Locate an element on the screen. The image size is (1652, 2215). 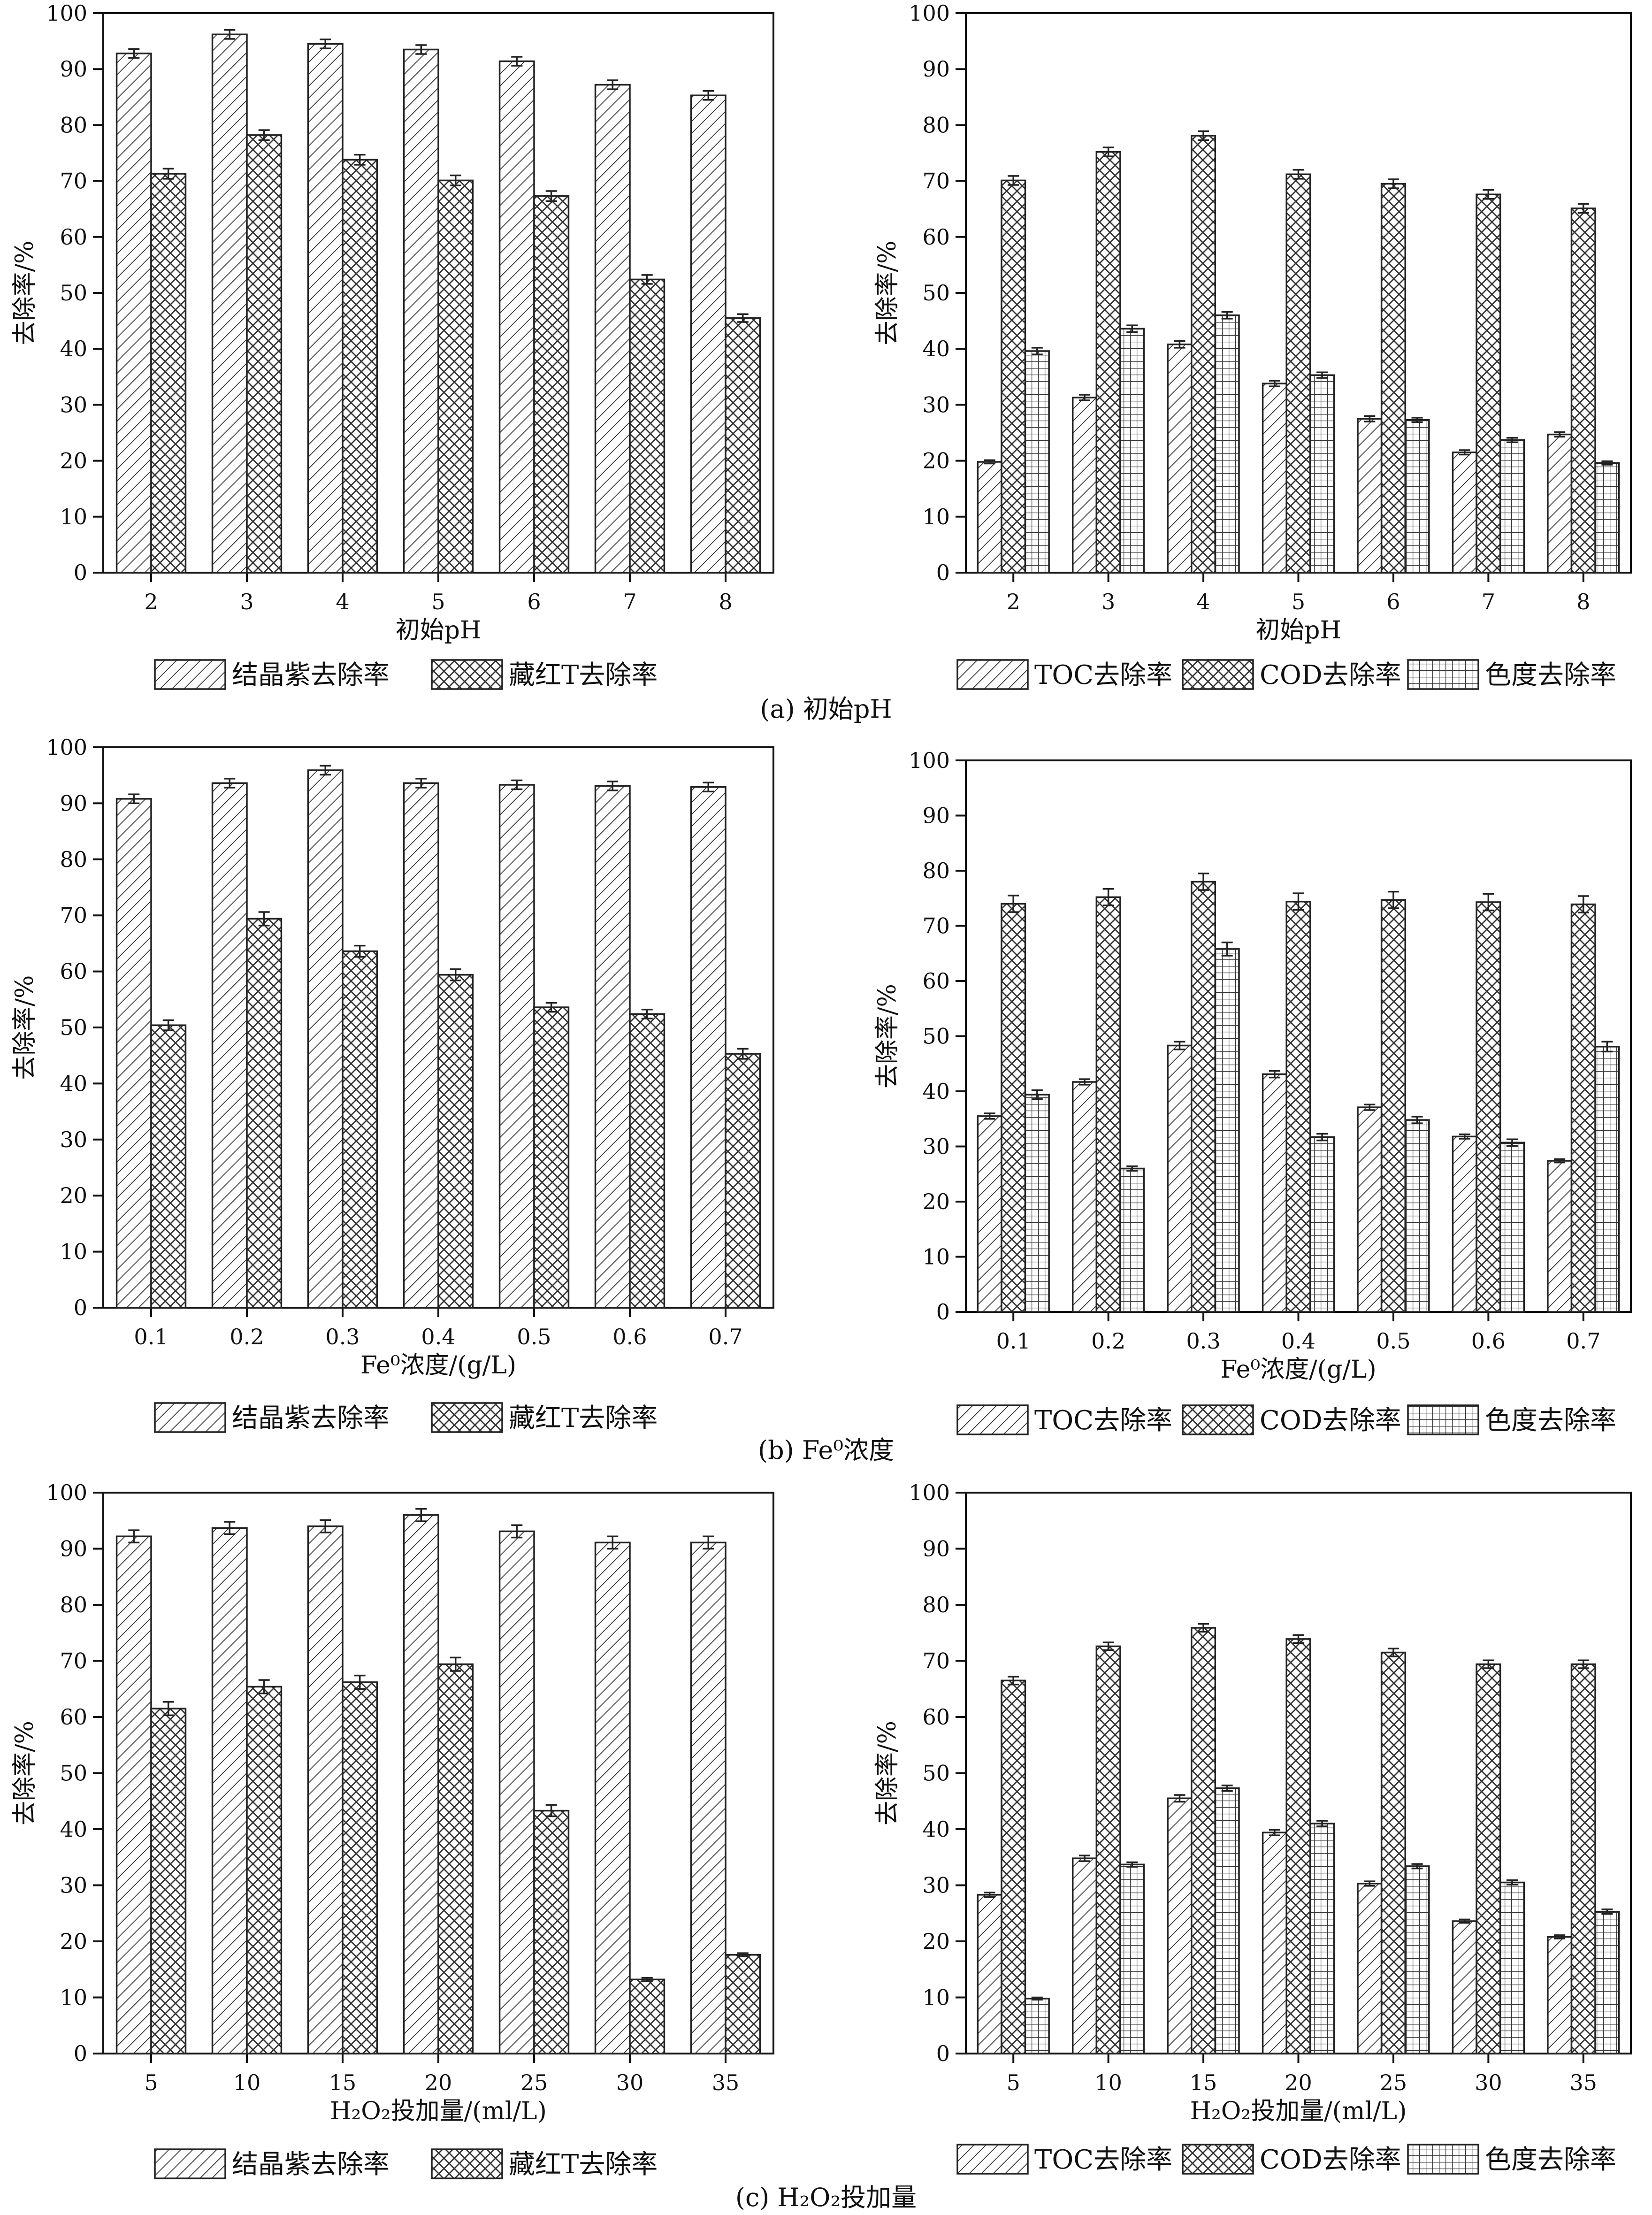
caption-a: (a) 初始pH is located at coordinates (826, 709).